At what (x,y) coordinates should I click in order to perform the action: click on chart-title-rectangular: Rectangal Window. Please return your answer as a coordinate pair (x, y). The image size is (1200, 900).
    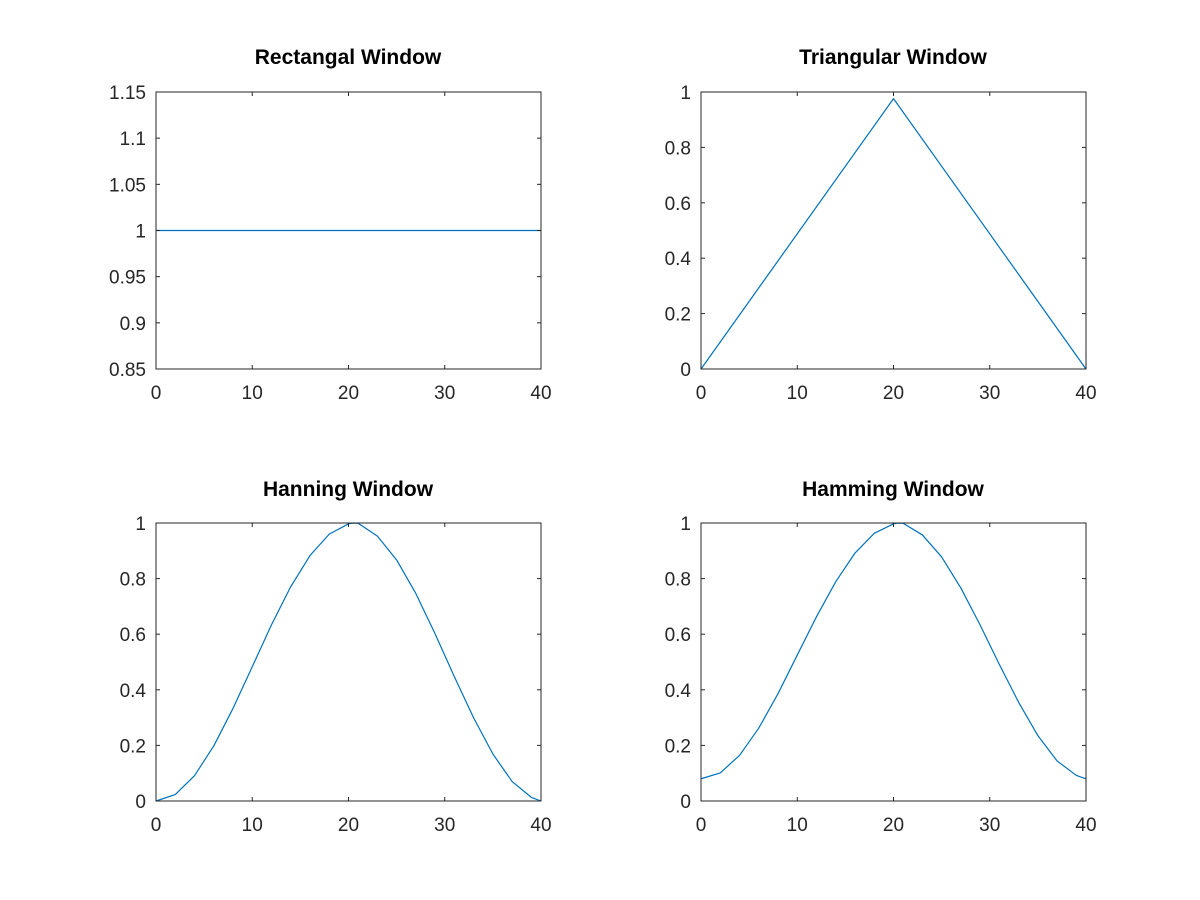
    Looking at the image, I should click on (348, 57).